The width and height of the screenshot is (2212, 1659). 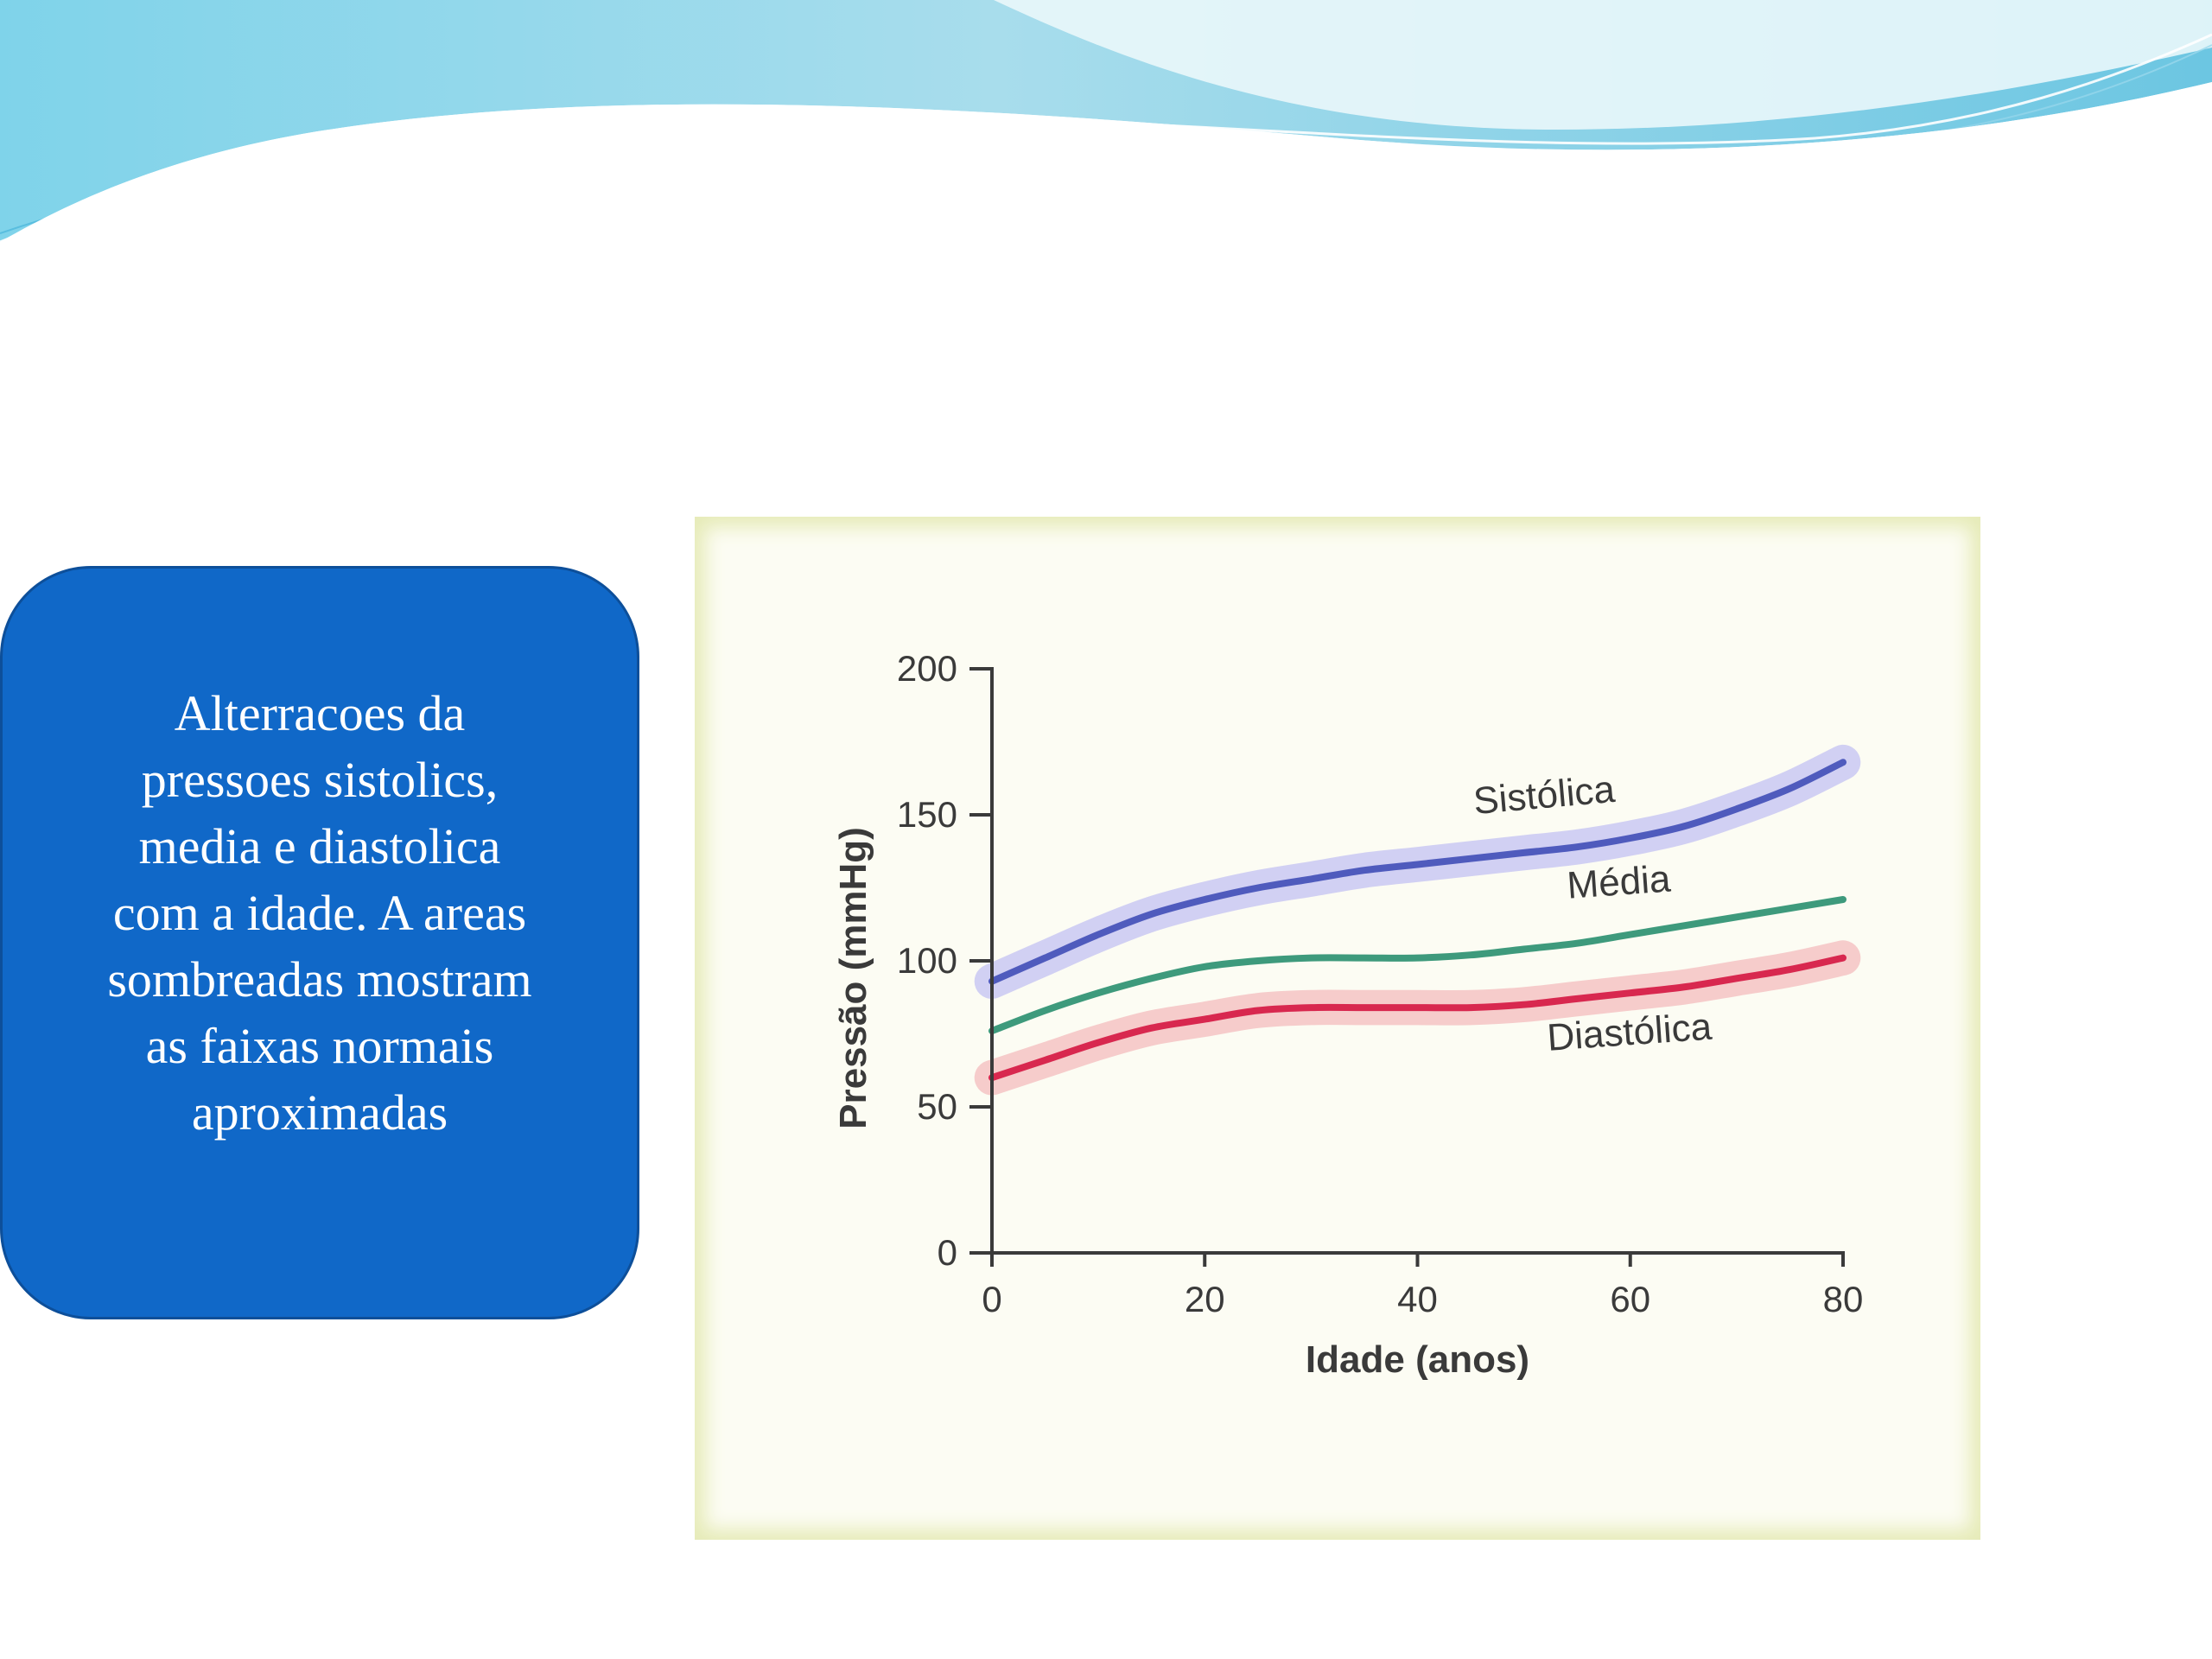 I want to click on y-tick-label-150: 150, so click(x=927, y=814).